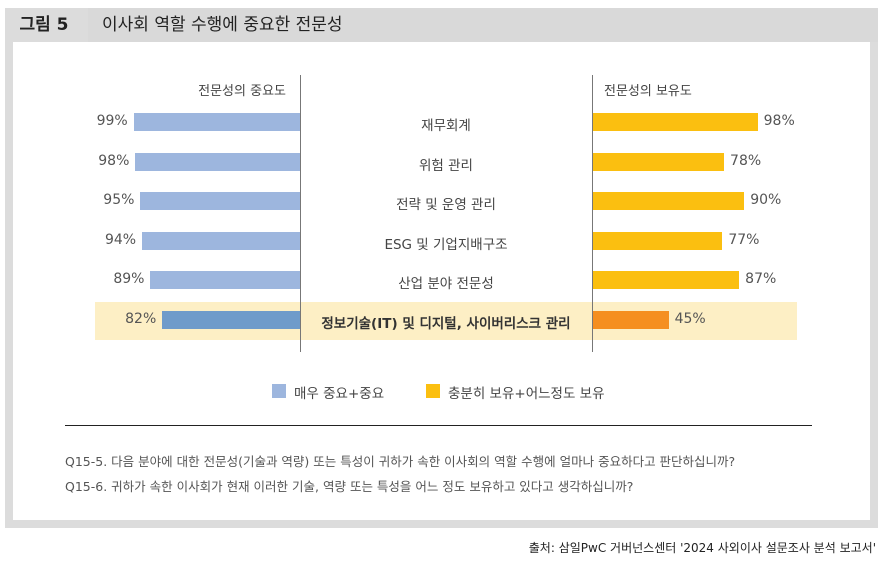 This screenshot has width=882, height=569. Describe the element at coordinates (112, 121) in the screenshot. I see `importance-value-label: 99%` at that location.